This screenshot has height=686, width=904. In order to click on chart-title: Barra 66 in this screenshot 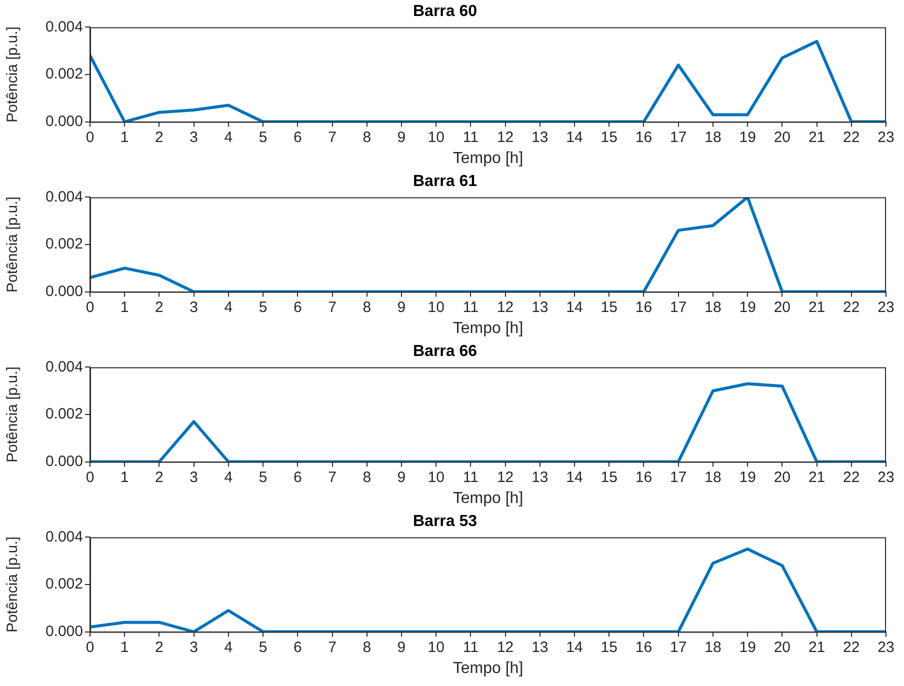, I will do `click(445, 351)`.